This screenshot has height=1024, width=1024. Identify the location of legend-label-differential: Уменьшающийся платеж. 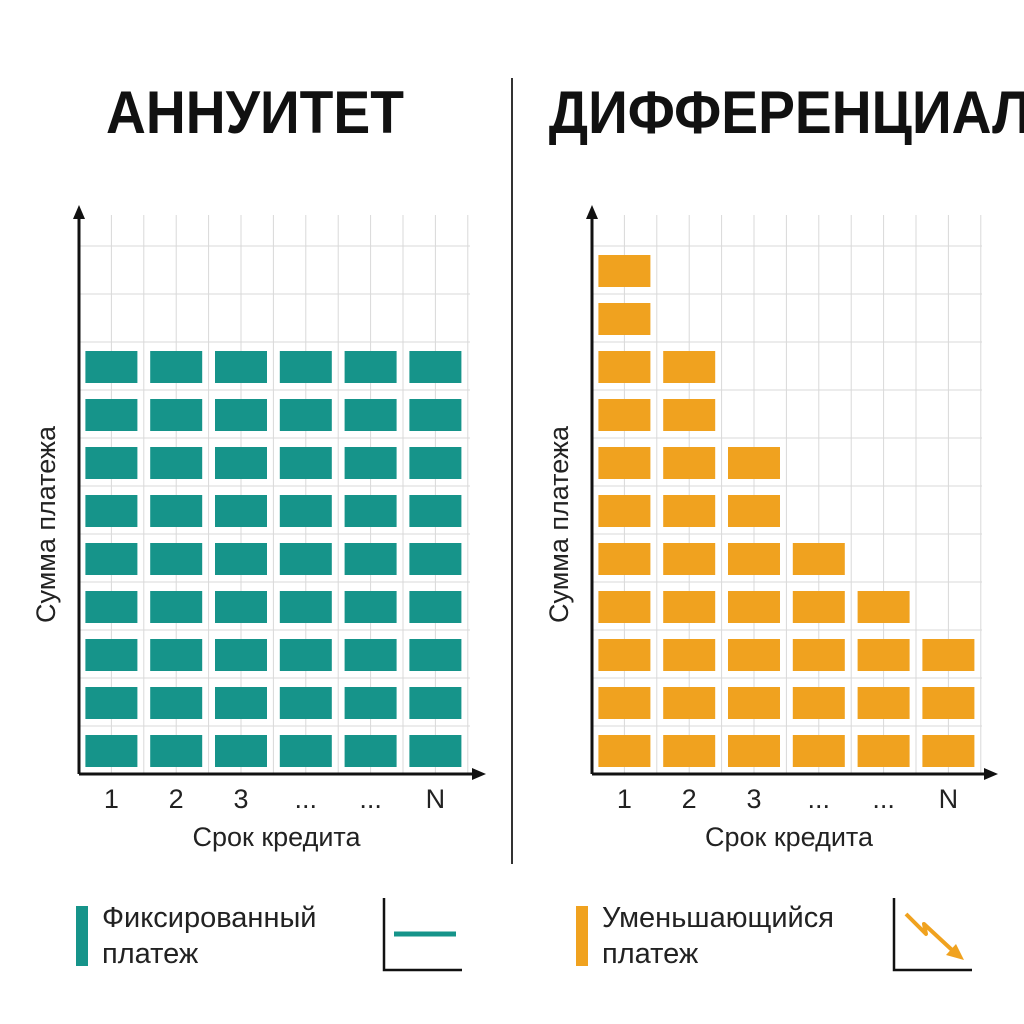
(742, 936).